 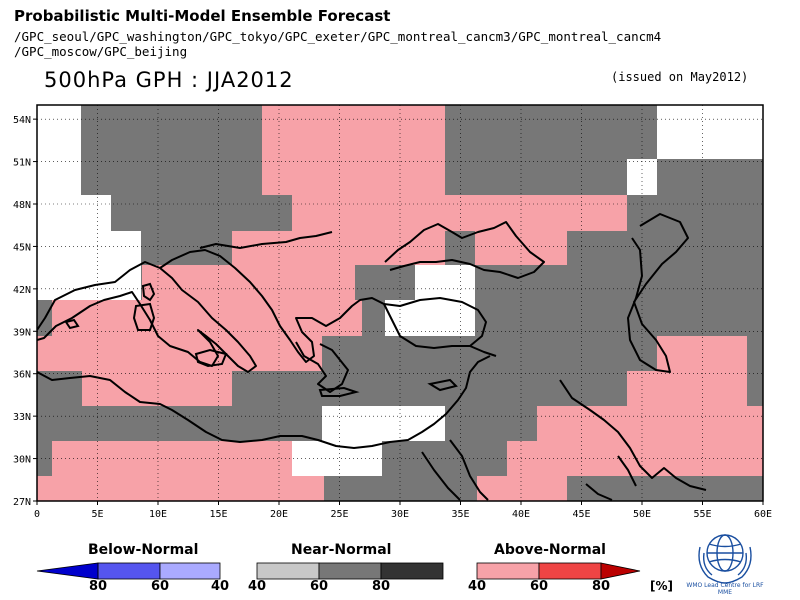 I want to click on island-sardinia, so click(x=144, y=316).